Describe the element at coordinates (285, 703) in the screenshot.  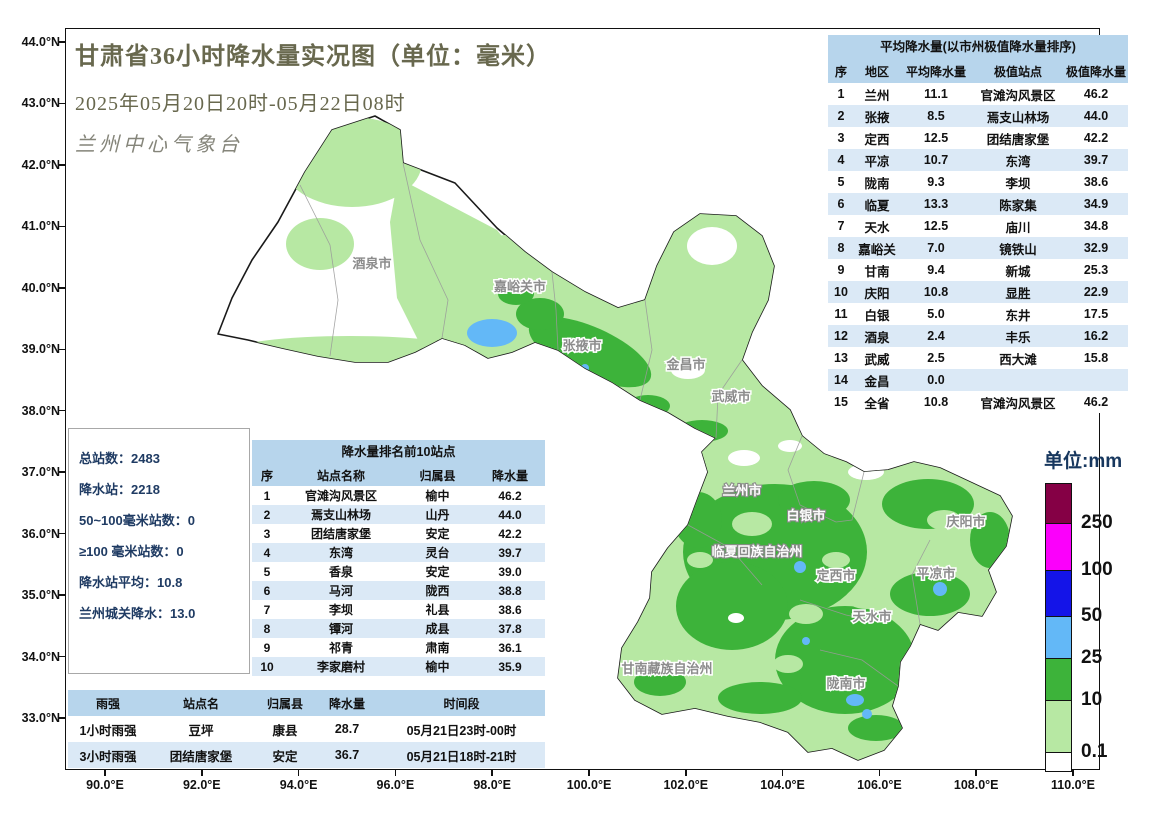
I see `column-header: 归属县` at that location.